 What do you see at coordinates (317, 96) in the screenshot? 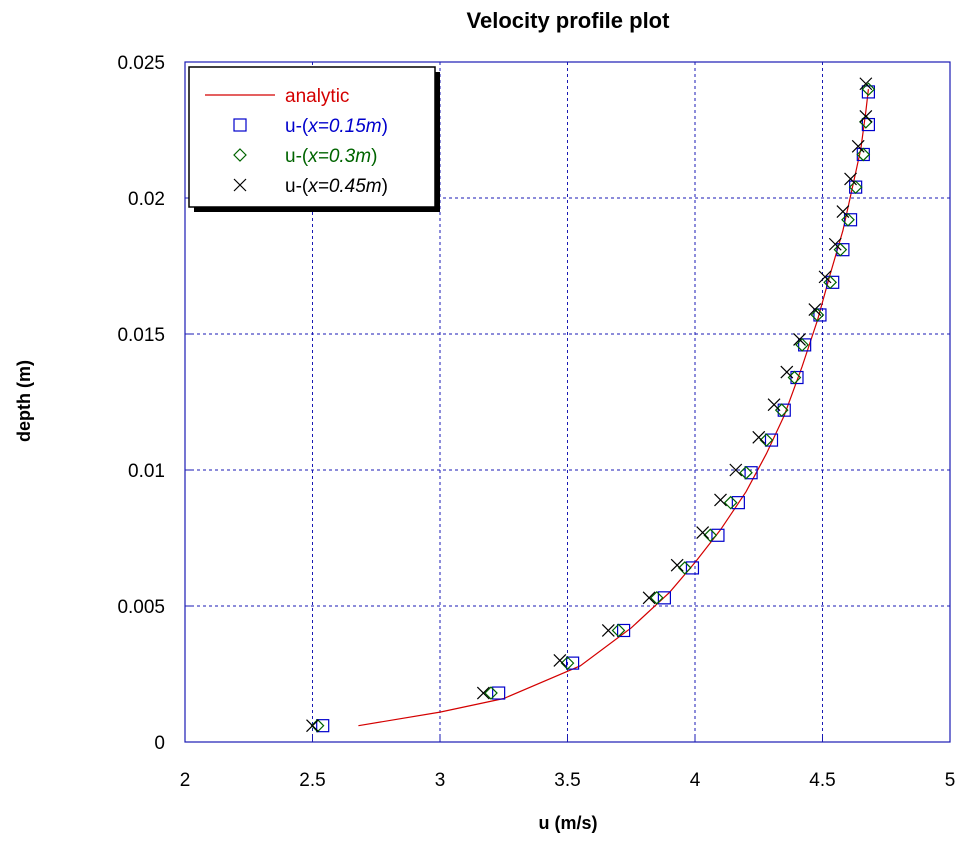
I see `legend-entry-0: analytic` at bounding box center [317, 96].